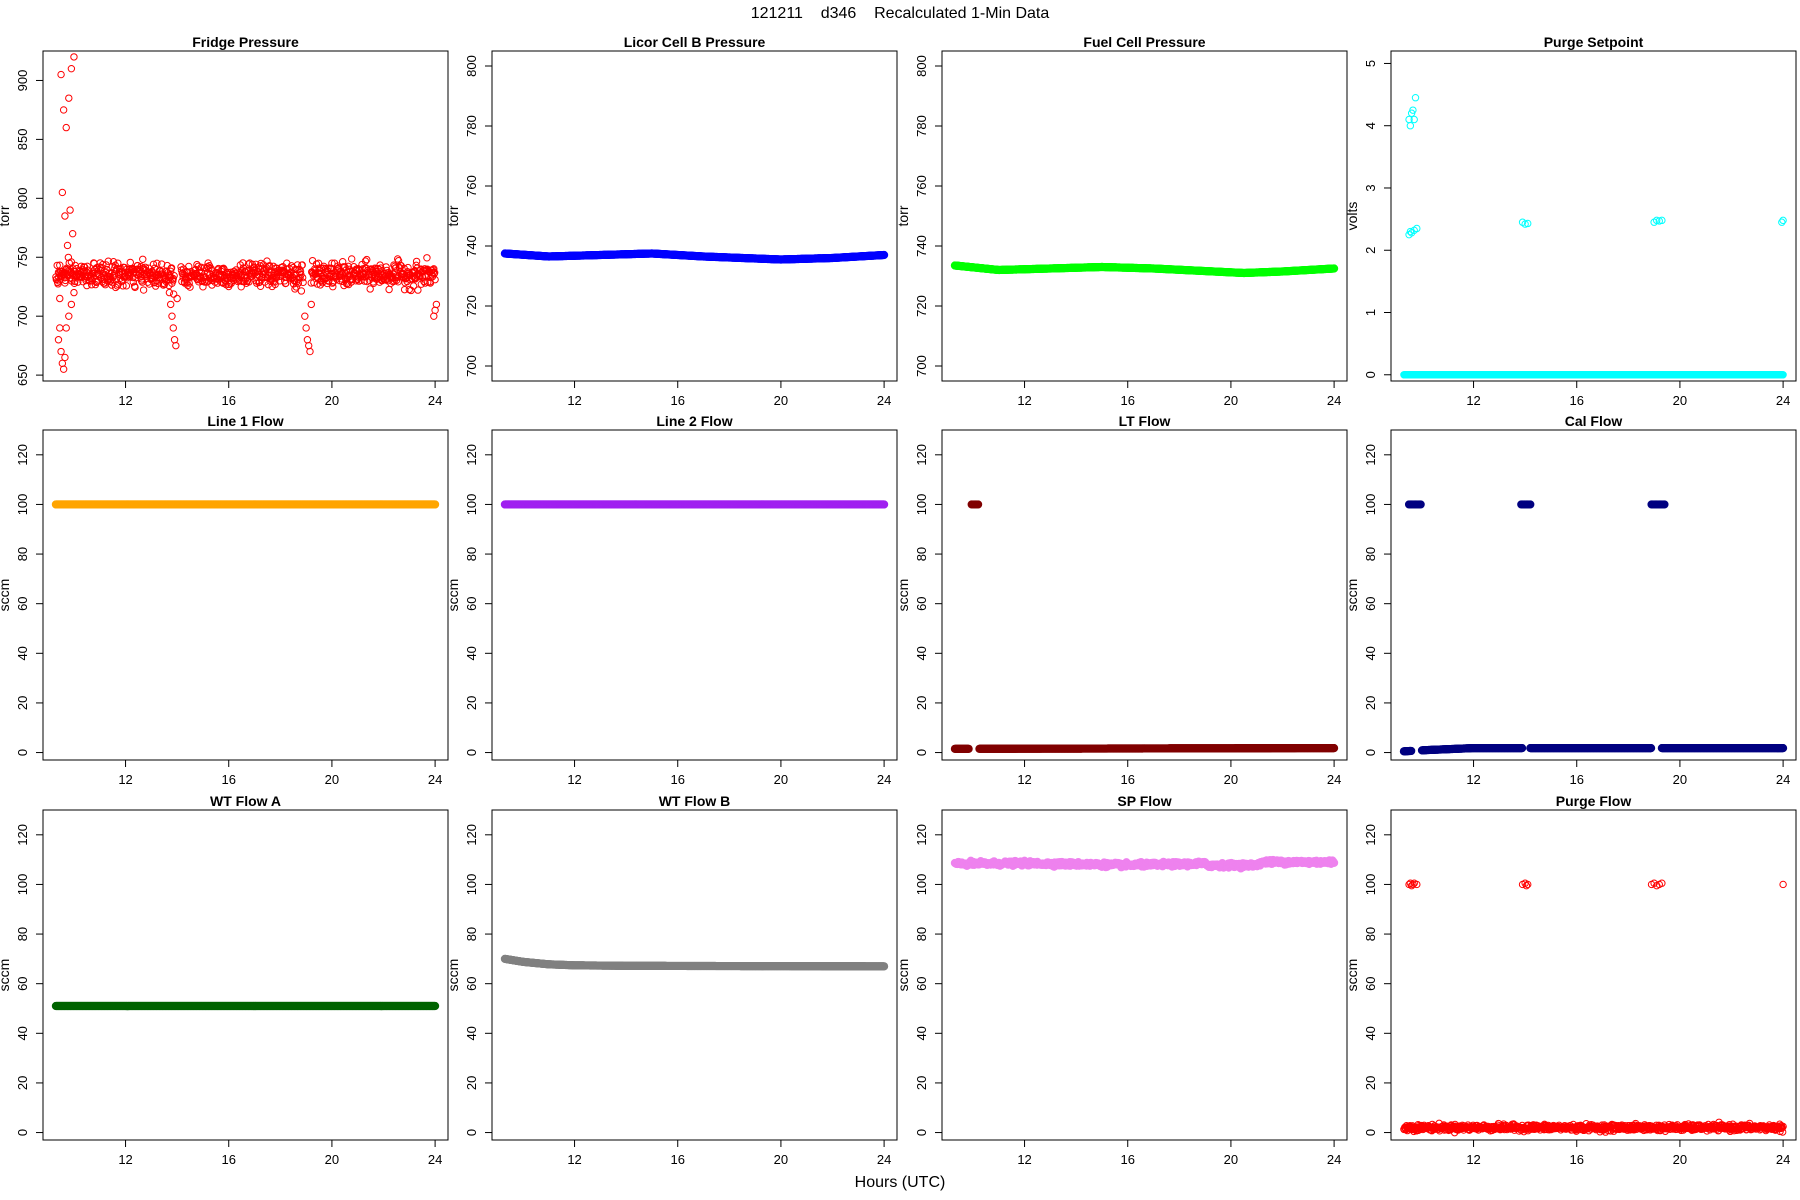 The height and width of the screenshot is (1200, 1800). I want to click on figure-xlabel: Hours (UTC), so click(900, 1182).